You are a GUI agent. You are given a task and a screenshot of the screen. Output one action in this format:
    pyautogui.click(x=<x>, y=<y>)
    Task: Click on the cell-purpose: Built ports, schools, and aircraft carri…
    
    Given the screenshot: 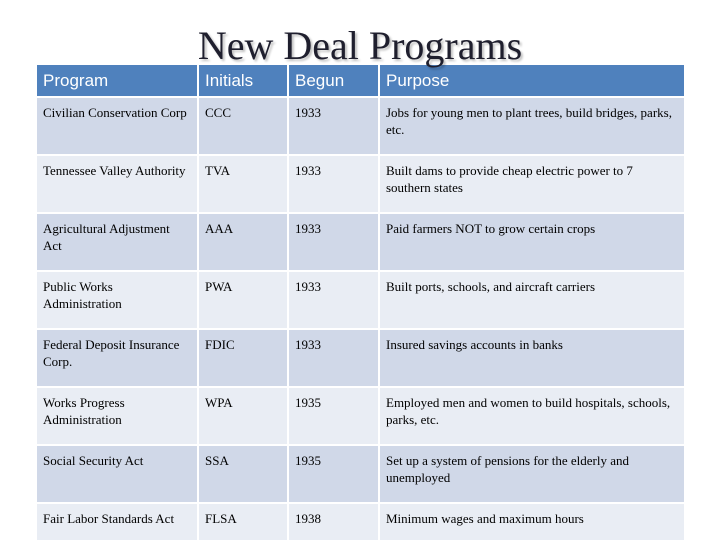 What is the action you would take?
    pyautogui.click(x=532, y=300)
    